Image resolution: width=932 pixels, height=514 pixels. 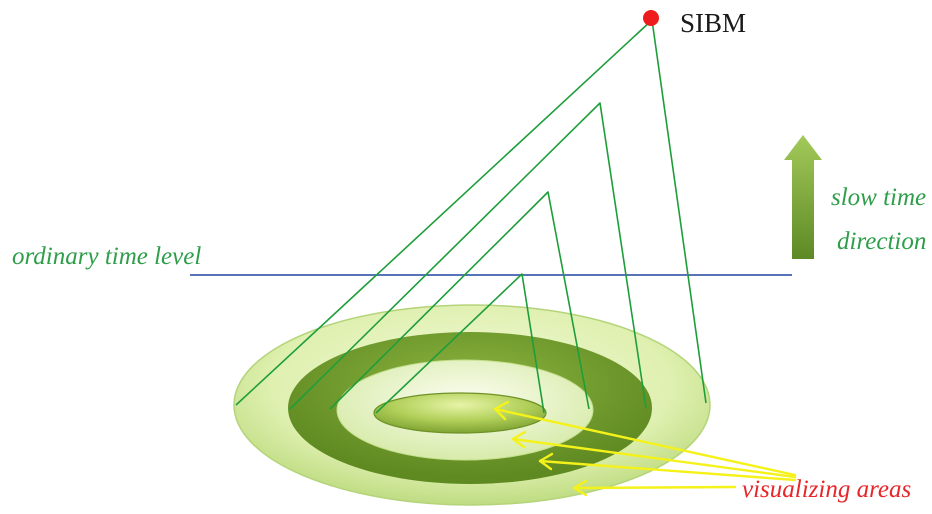 I want to click on yellow-arrow-icon, so click(x=645, y=448).